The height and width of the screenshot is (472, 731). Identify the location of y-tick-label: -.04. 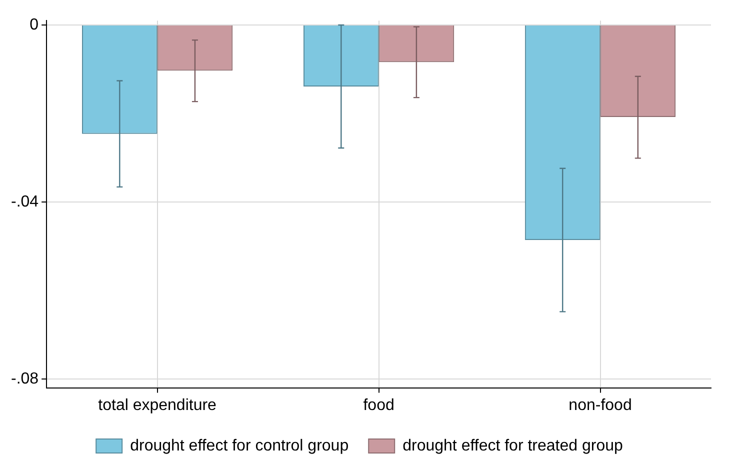
(24, 201).